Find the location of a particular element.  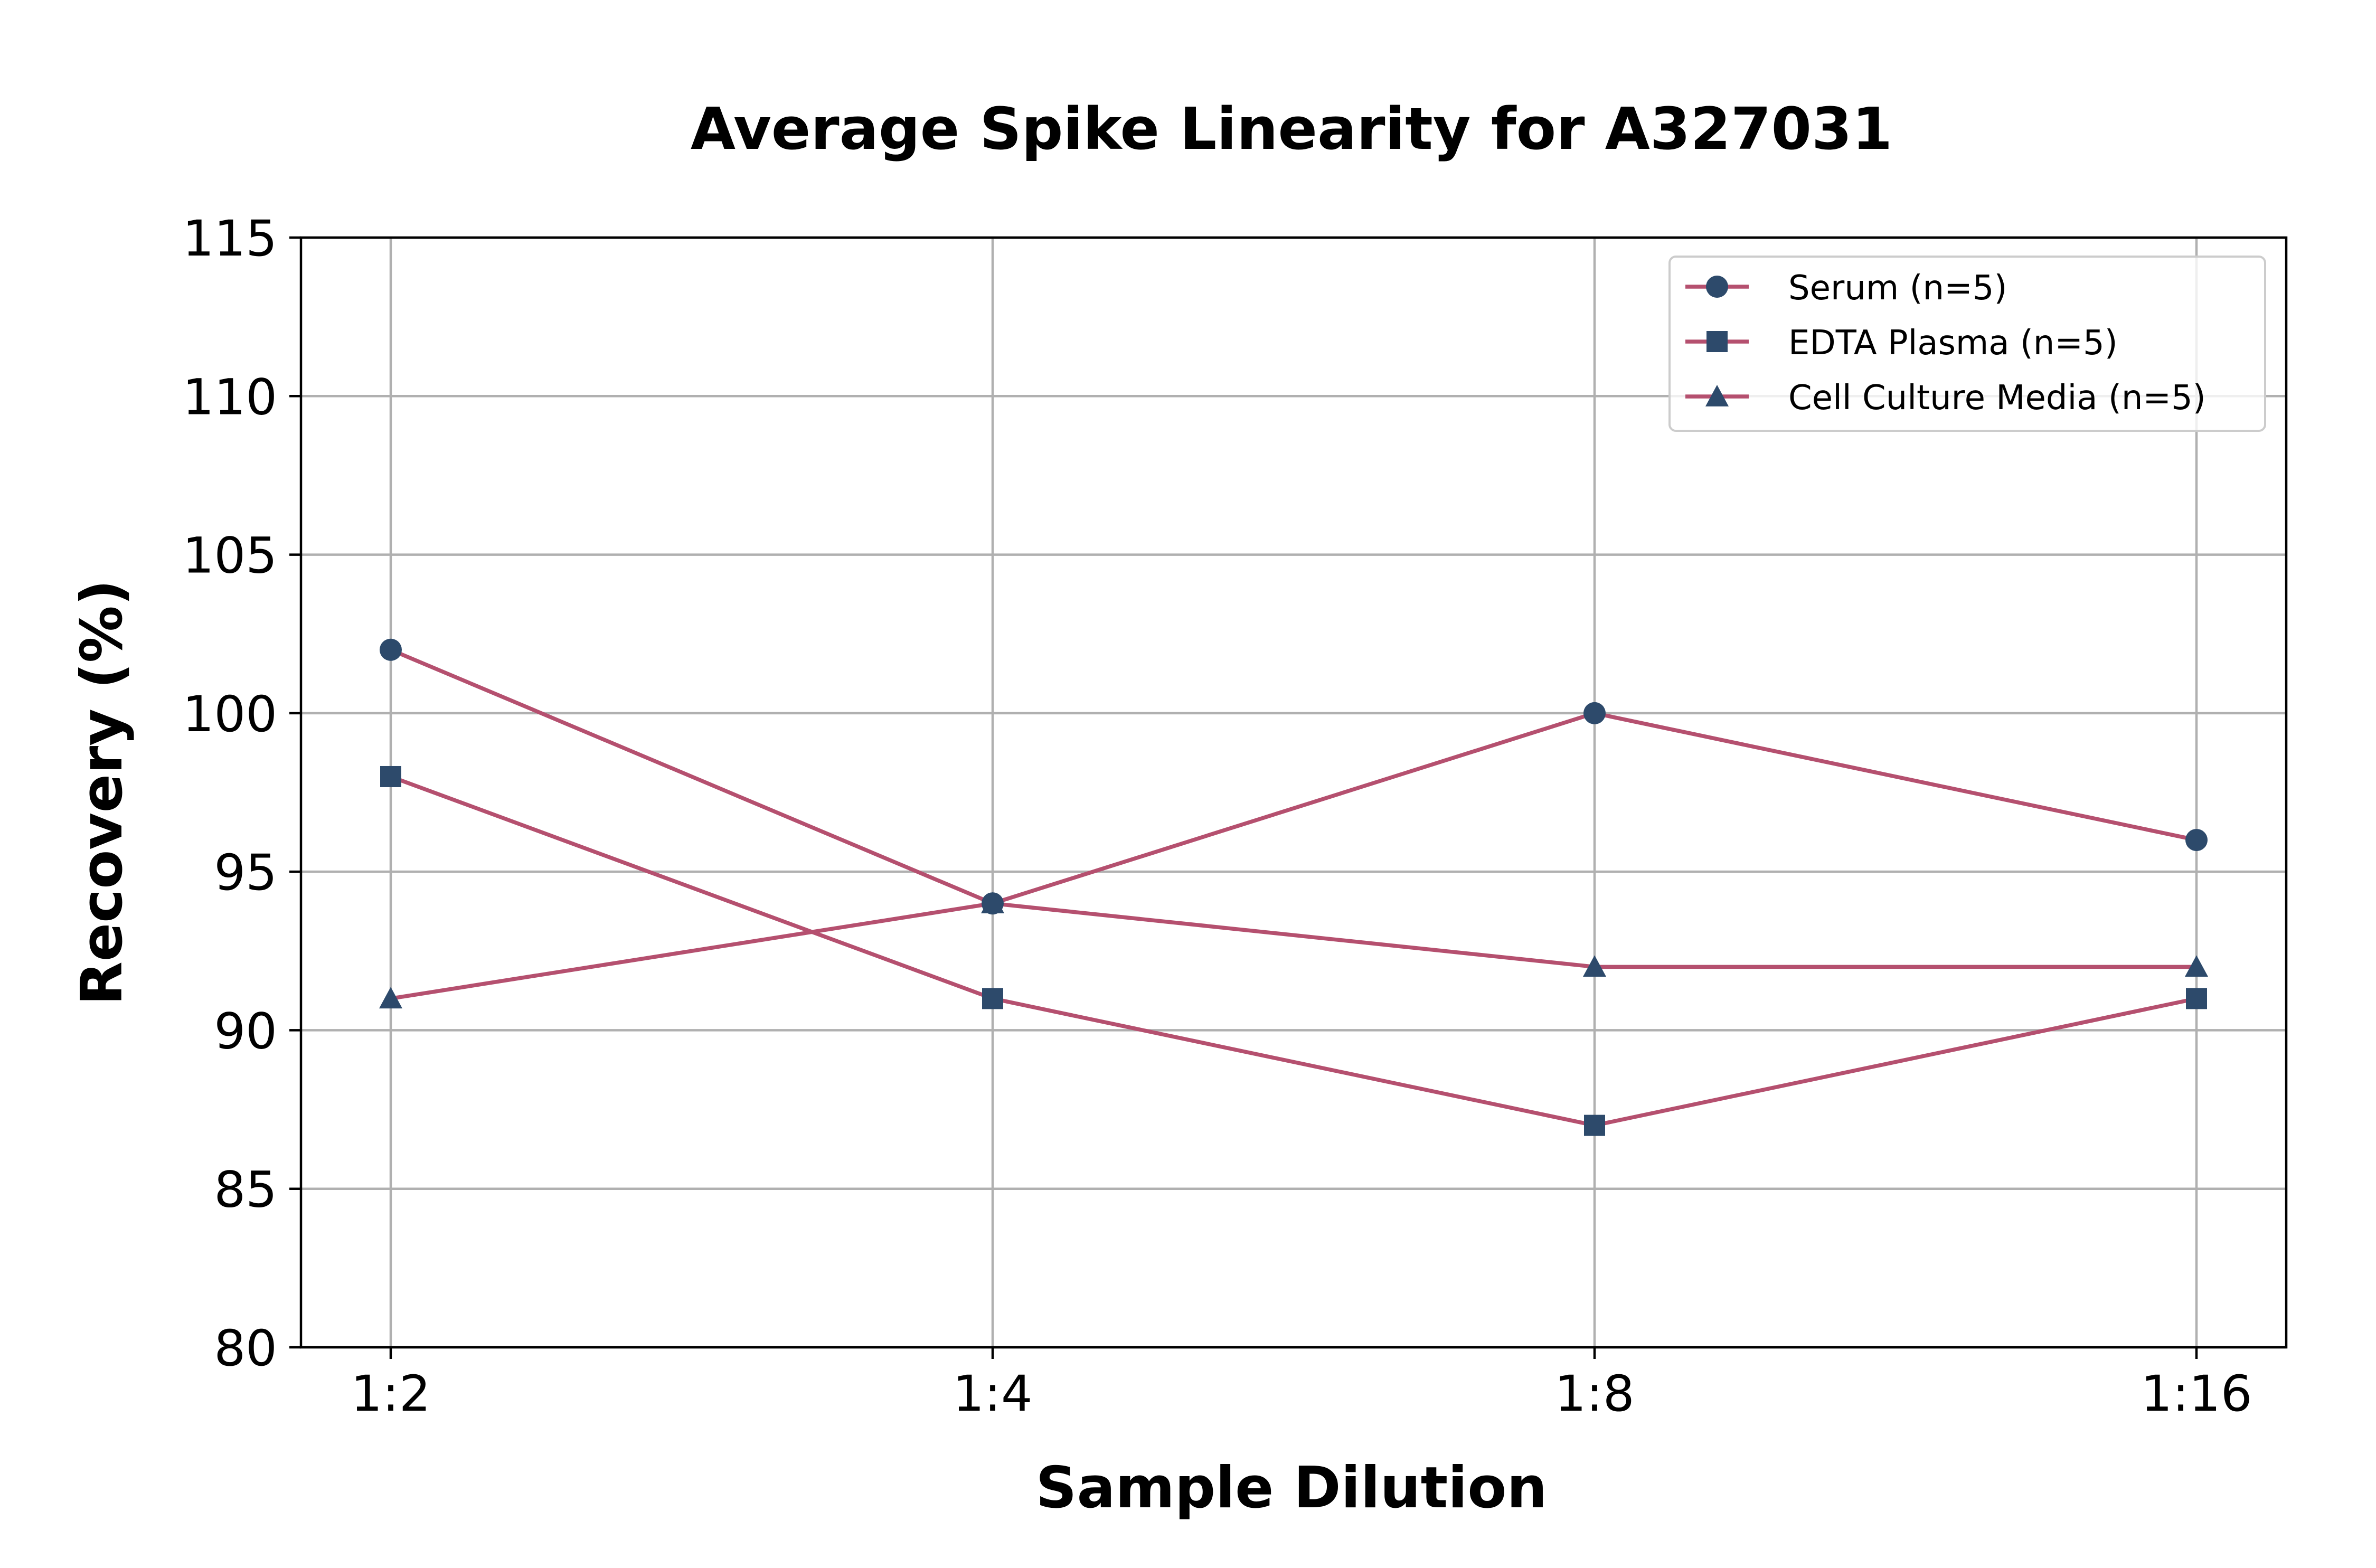

x-axis-title: Sample Dilution is located at coordinates (1292, 1488).